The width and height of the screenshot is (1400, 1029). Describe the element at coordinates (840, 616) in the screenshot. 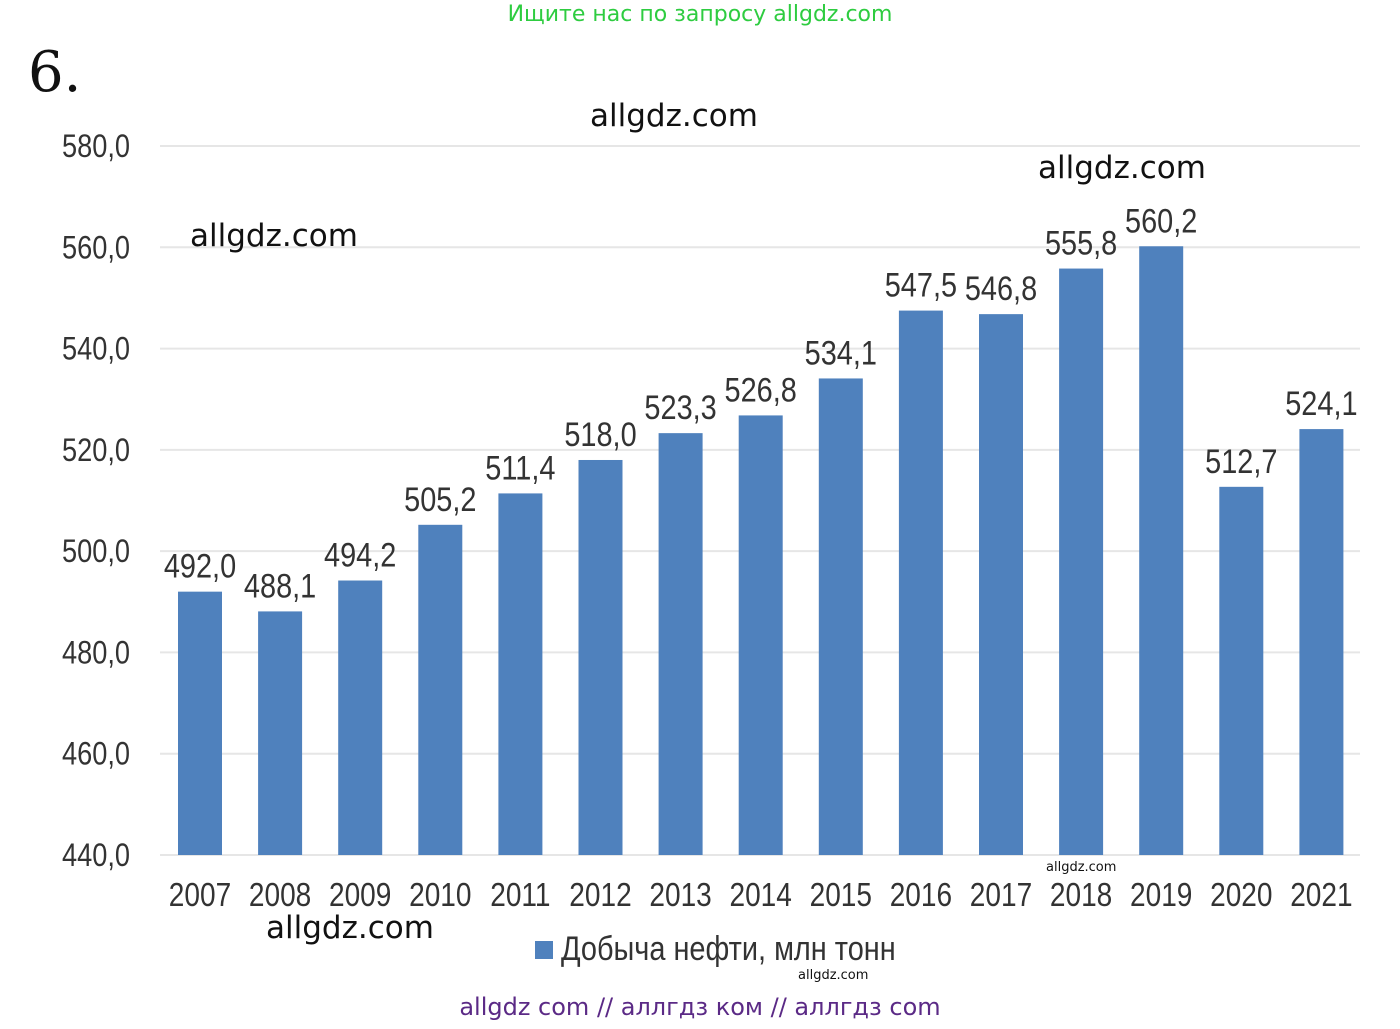

I see `bar-2015` at that location.